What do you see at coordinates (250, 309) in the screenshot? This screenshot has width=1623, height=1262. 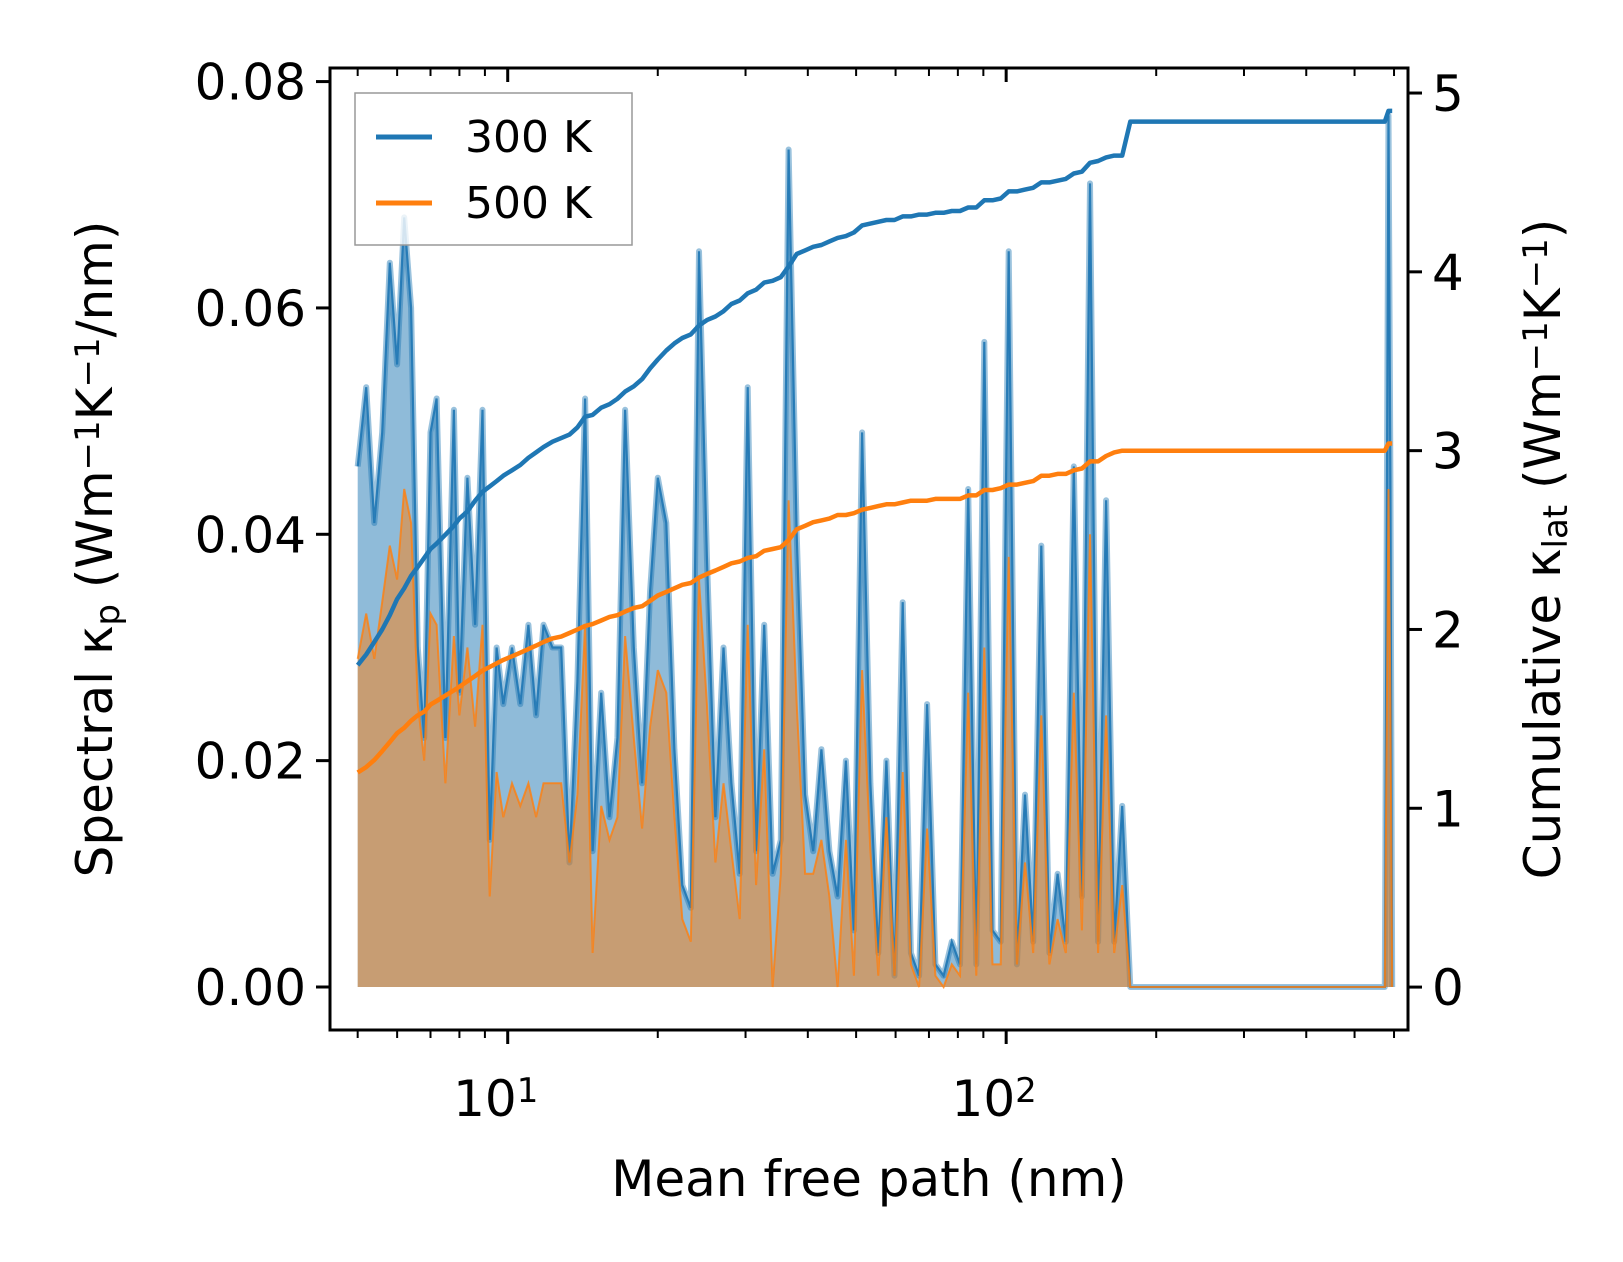 I see `left-axis-tick-label: 0.06` at bounding box center [250, 309].